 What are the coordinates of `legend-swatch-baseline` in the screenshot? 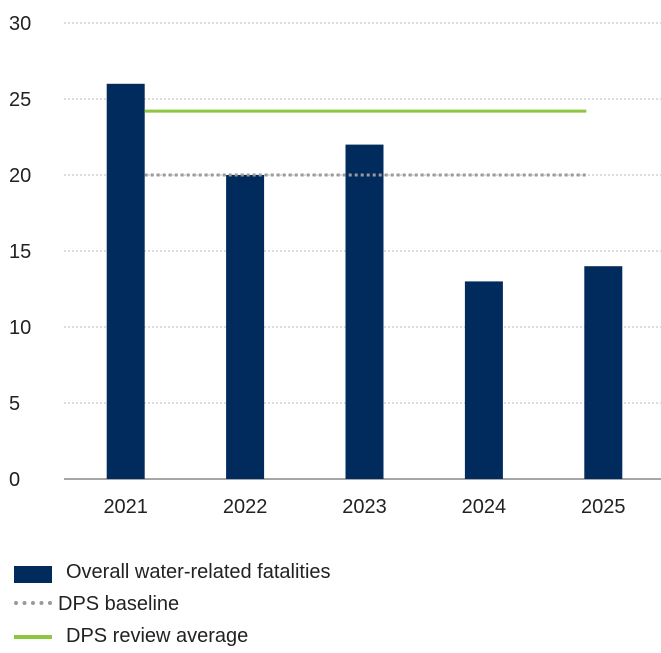 It's located at (33, 605).